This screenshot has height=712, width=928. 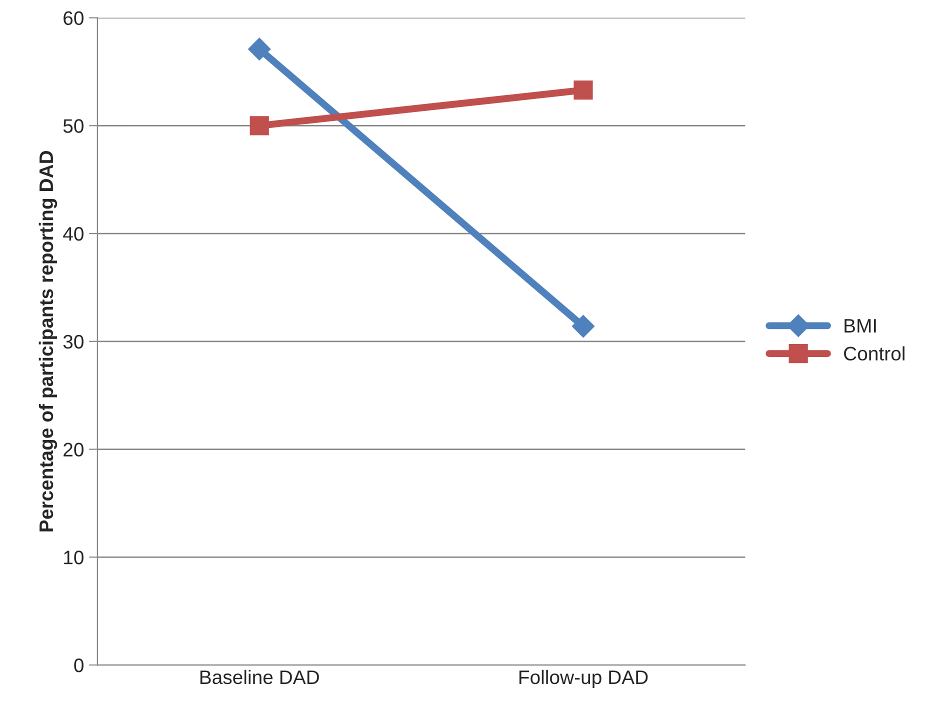 What do you see at coordinates (73, 126) in the screenshot?
I see `y-tick-label: 50` at bounding box center [73, 126].